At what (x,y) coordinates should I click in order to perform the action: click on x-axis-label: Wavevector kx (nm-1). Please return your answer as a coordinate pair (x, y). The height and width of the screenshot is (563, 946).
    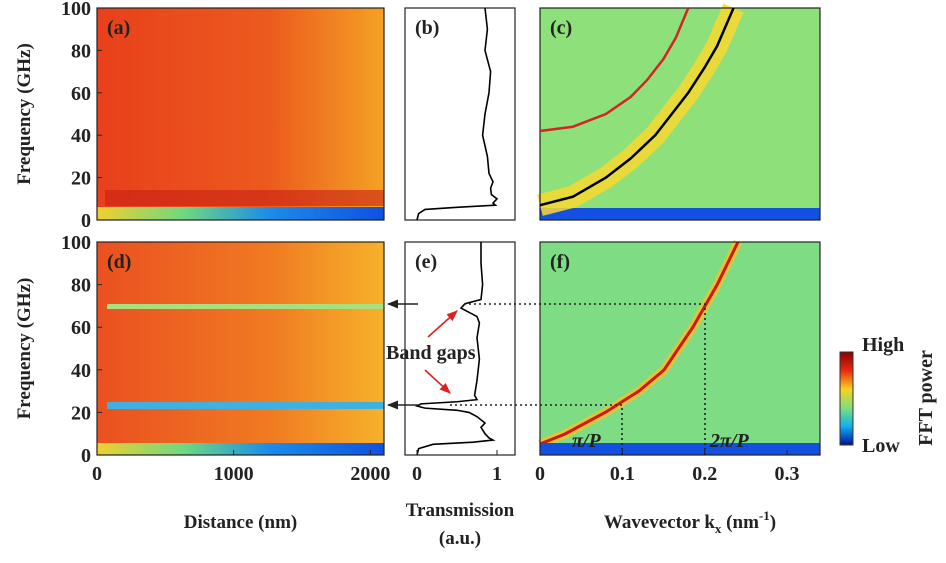
    Looking at the image, I should click on (690, 522).